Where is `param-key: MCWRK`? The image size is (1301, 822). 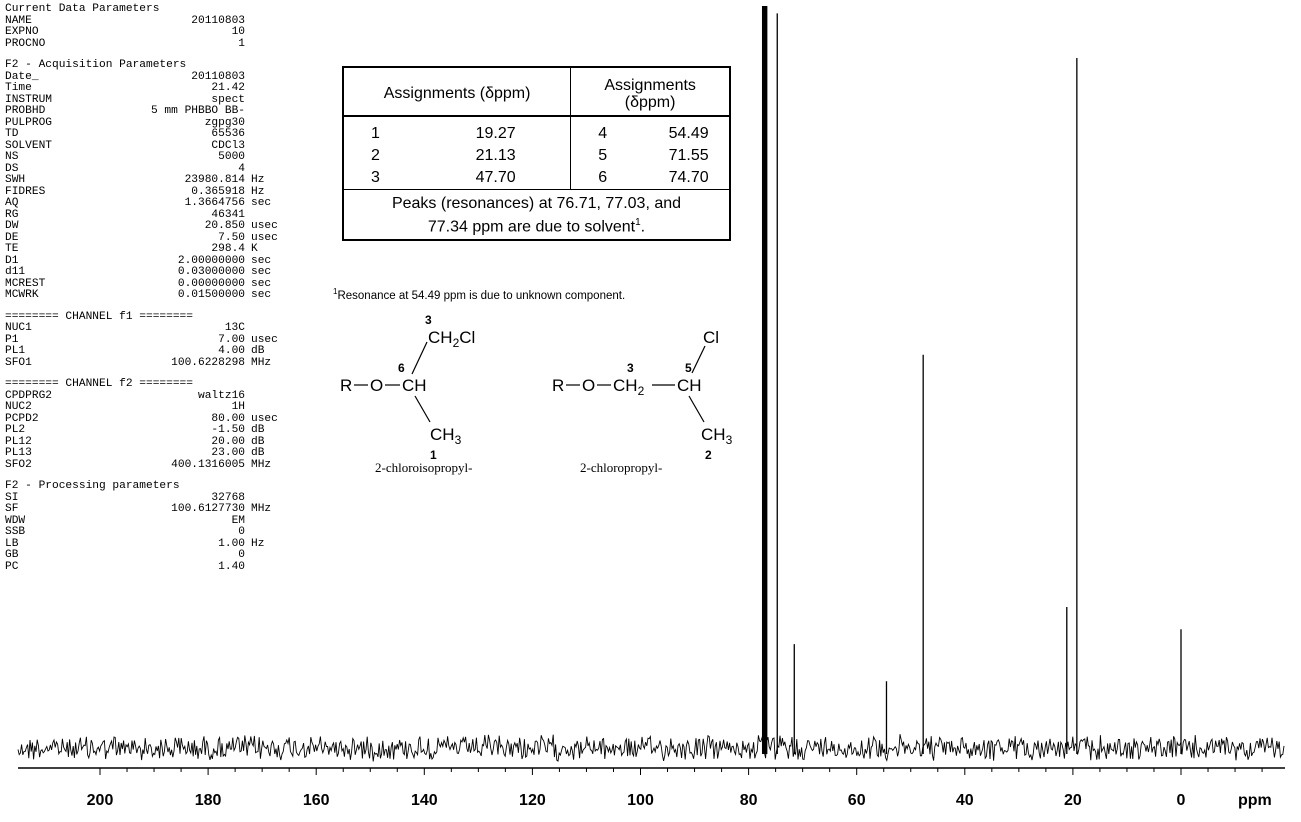
param-key: MCWRK is located at coordinates (22, 295).